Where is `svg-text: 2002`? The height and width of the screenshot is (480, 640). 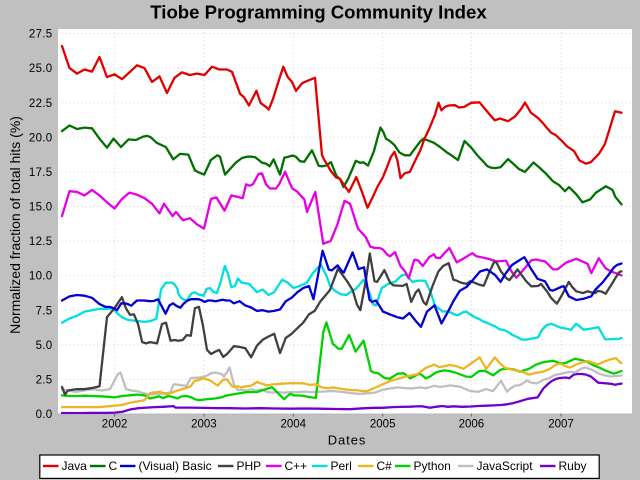 svg-text: 2002 is located at coordinates (115, 425).